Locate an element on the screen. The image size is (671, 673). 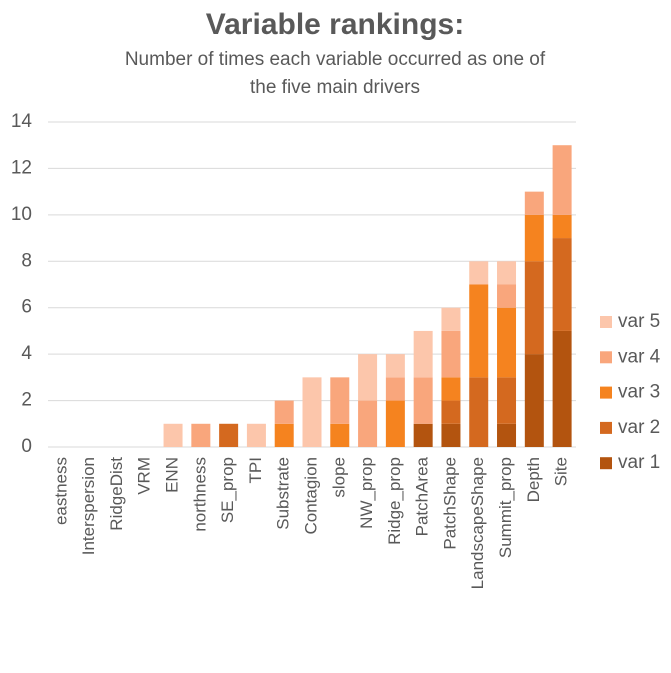
x-tick-label: Substrate is located at coordinates (283, 493).